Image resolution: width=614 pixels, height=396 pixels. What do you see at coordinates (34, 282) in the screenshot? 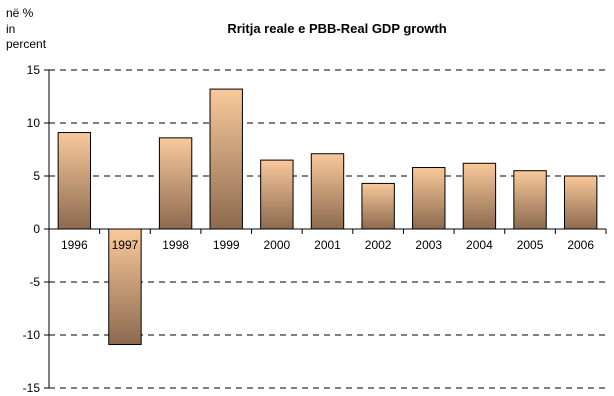
I see `y-tick-label: -5` at bounding box center [34, 282].